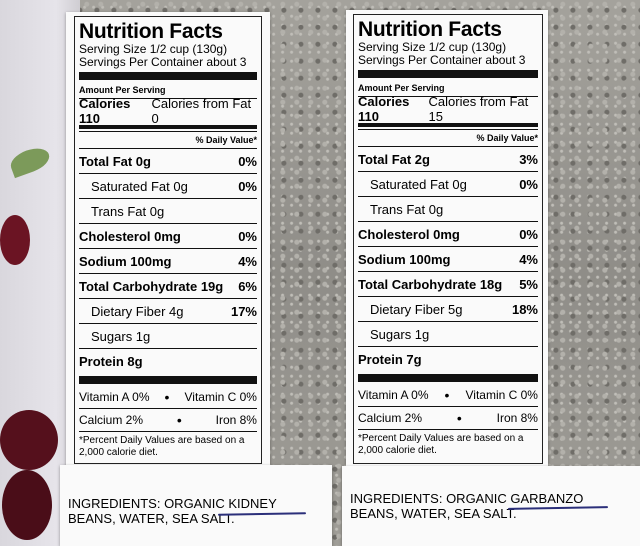 This screenshot has width=640, height=546. I want to click on nutrient-label: Protein 8g, so click(111, 361).